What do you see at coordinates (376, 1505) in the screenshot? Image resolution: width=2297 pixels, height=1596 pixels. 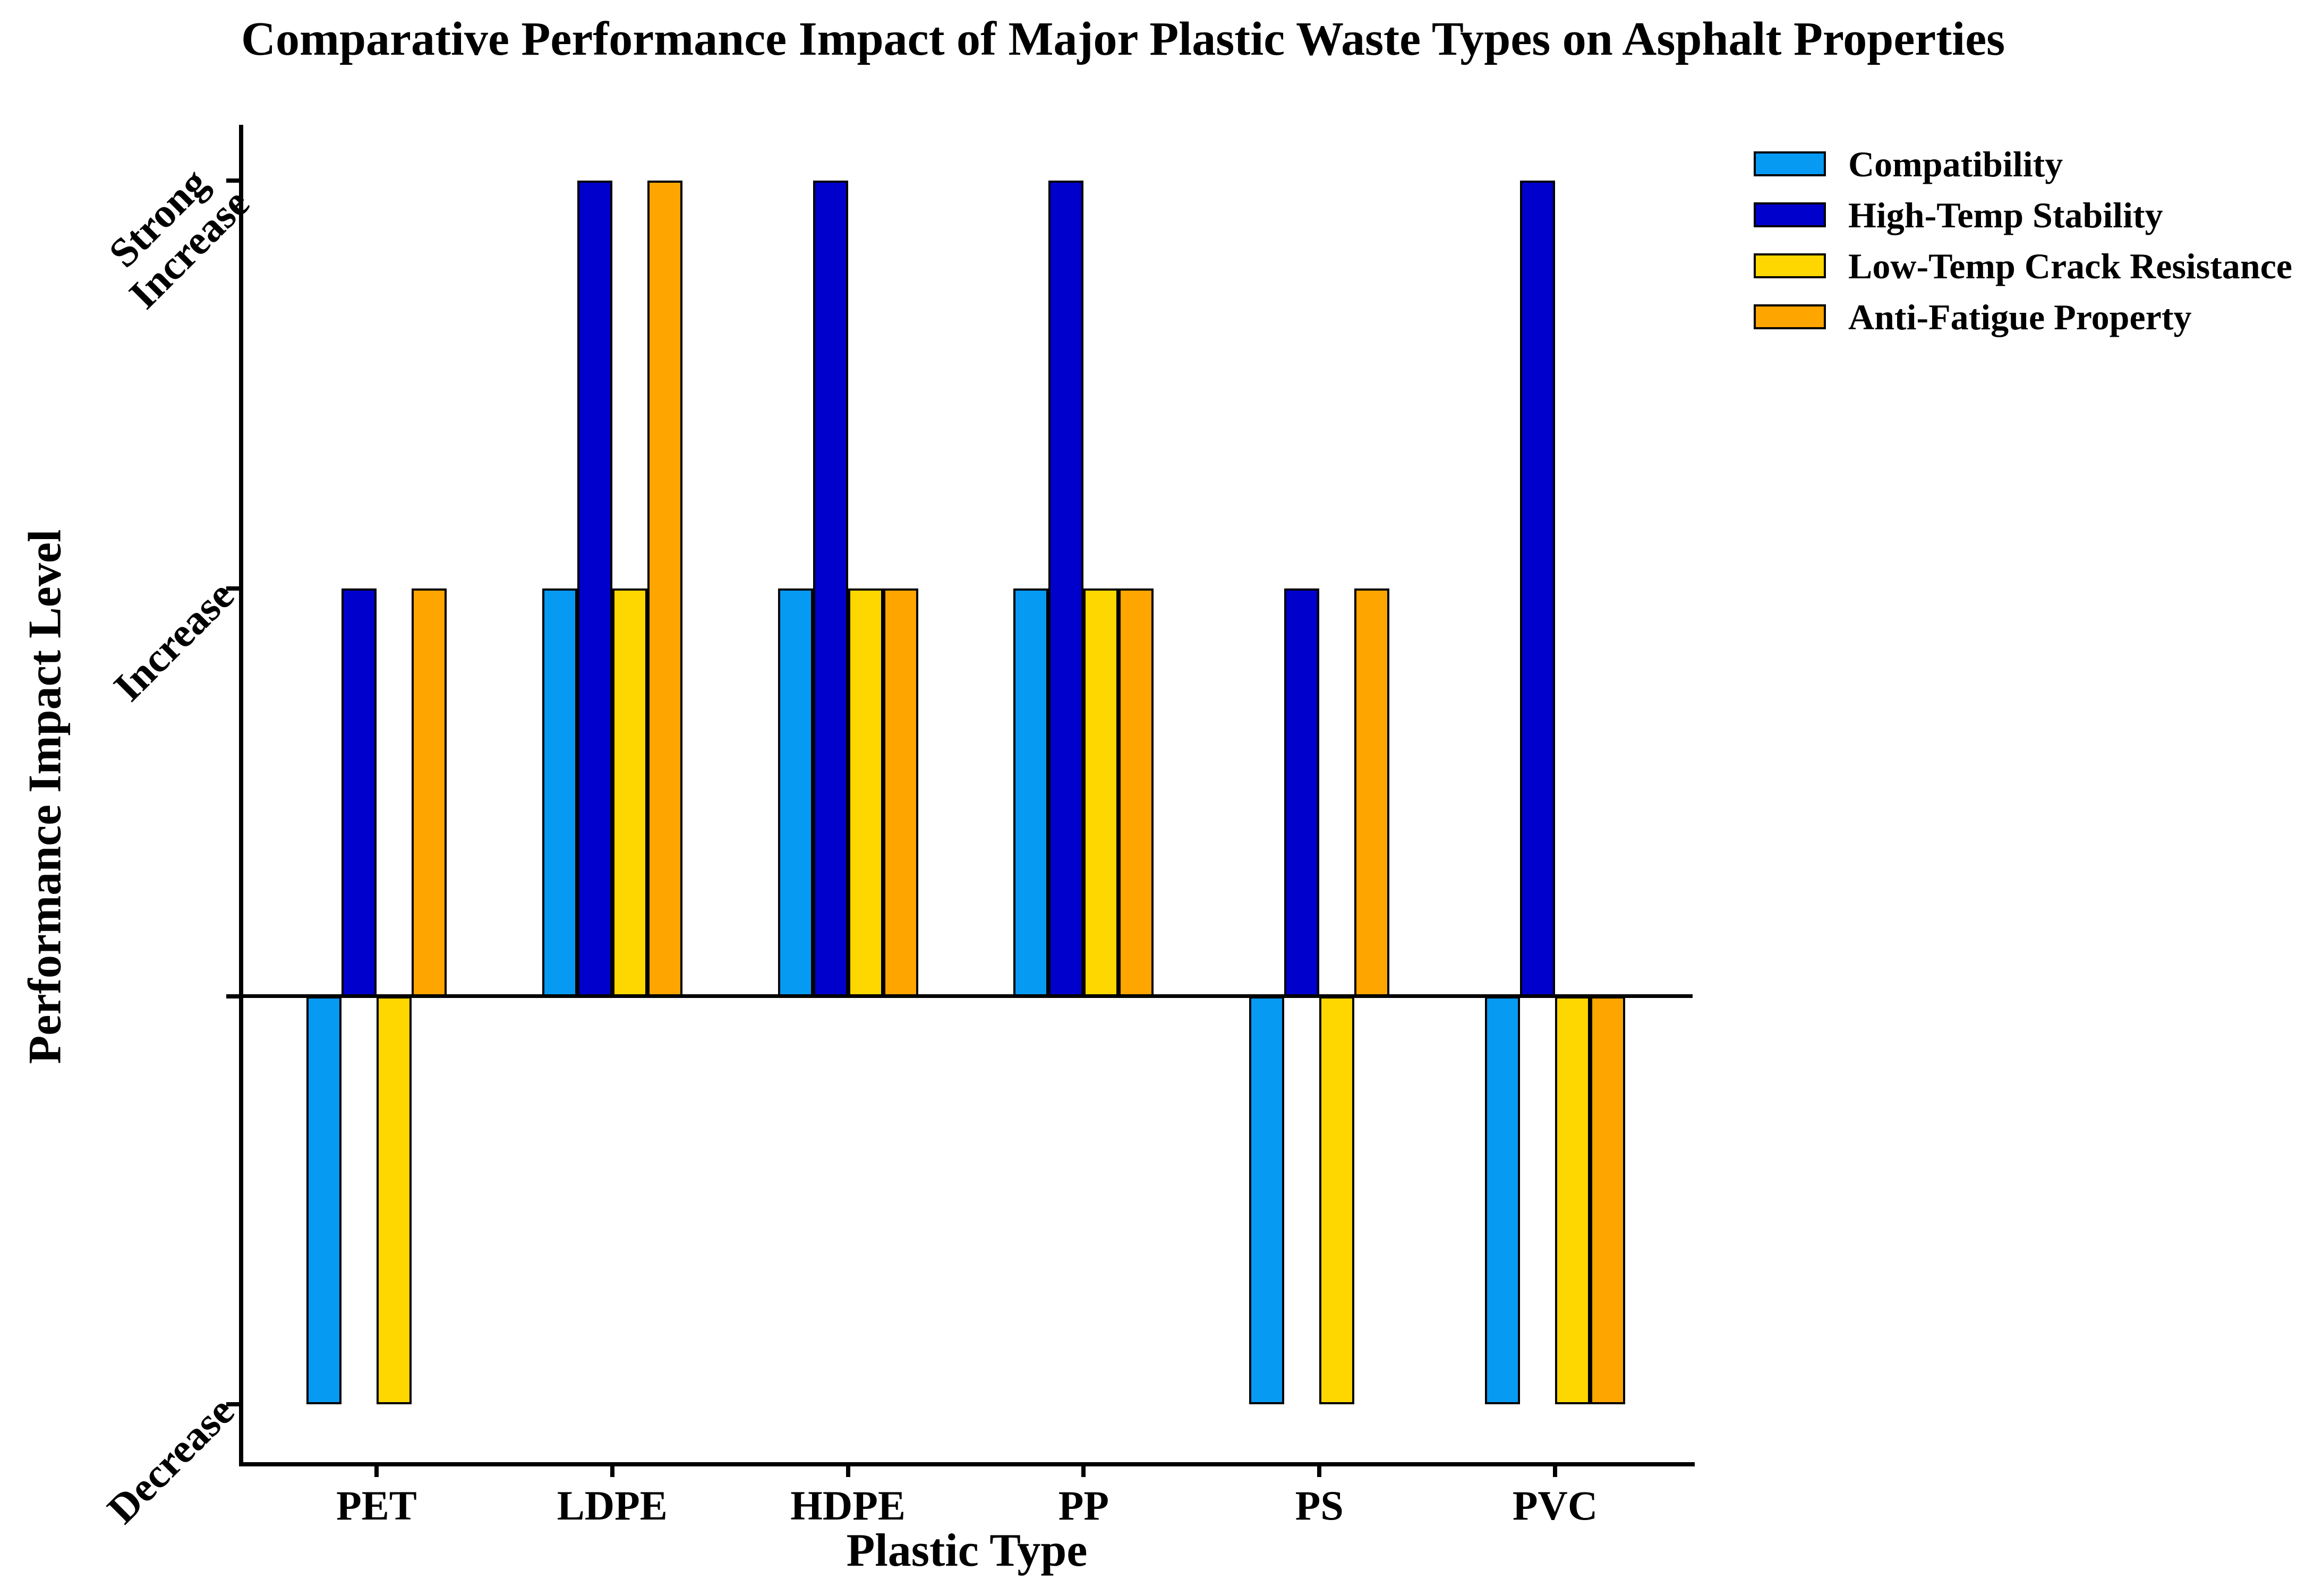 I see `x-tick-label: PET` at bounding box center [376, 1505].